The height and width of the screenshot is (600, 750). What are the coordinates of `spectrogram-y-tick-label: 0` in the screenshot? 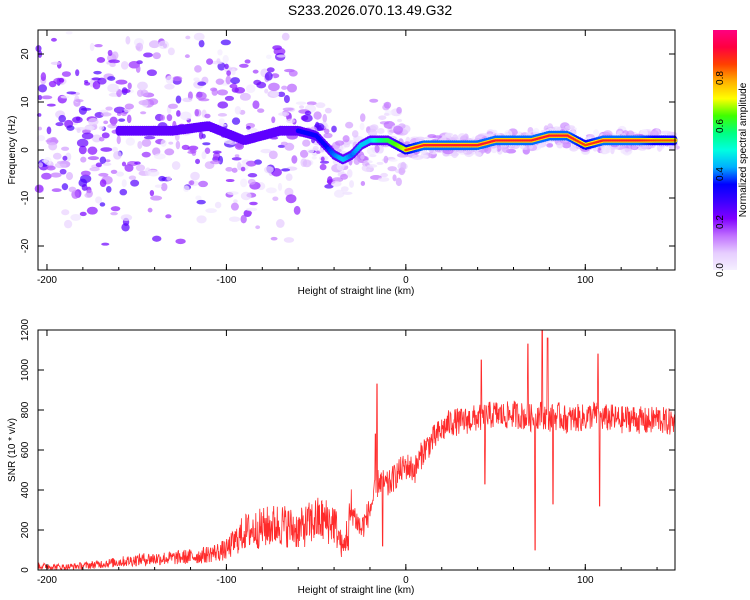 It's located at (25, 150).